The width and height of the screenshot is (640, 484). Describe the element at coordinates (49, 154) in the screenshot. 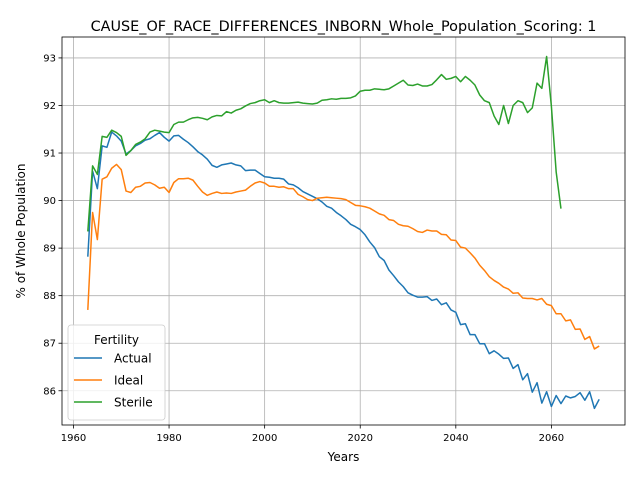

I see `y-tick-label: 91` at that location.